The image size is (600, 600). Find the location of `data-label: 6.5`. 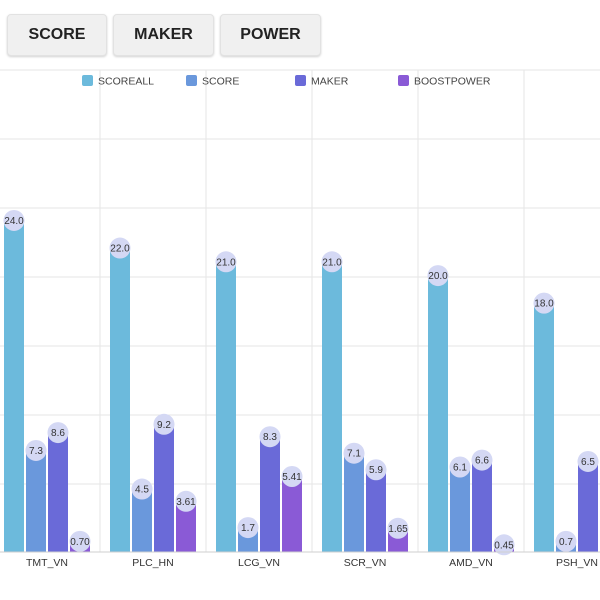

data-label: 6.5 is located at coordinates (588, 462).